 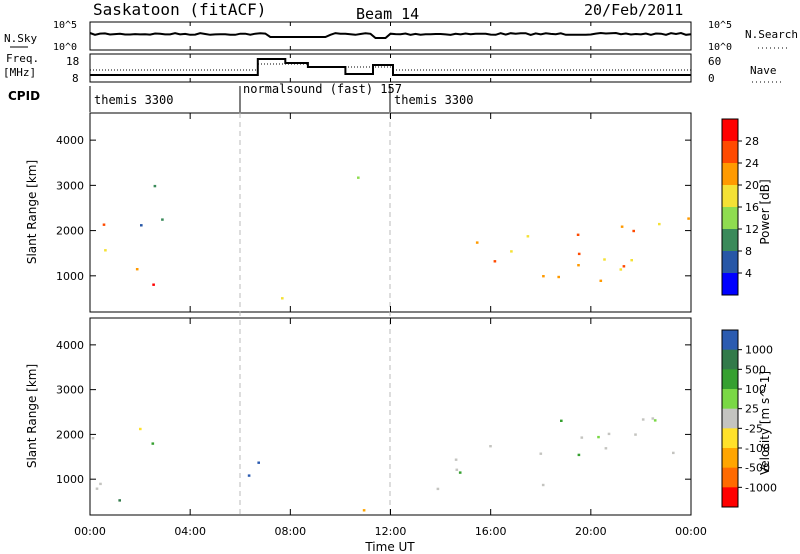 What do you see at coordinates (740, 207) in the screenshot?
I see `power-colorbar: 4 8 12 16 20 24 28` at bounding box center [740, 207].